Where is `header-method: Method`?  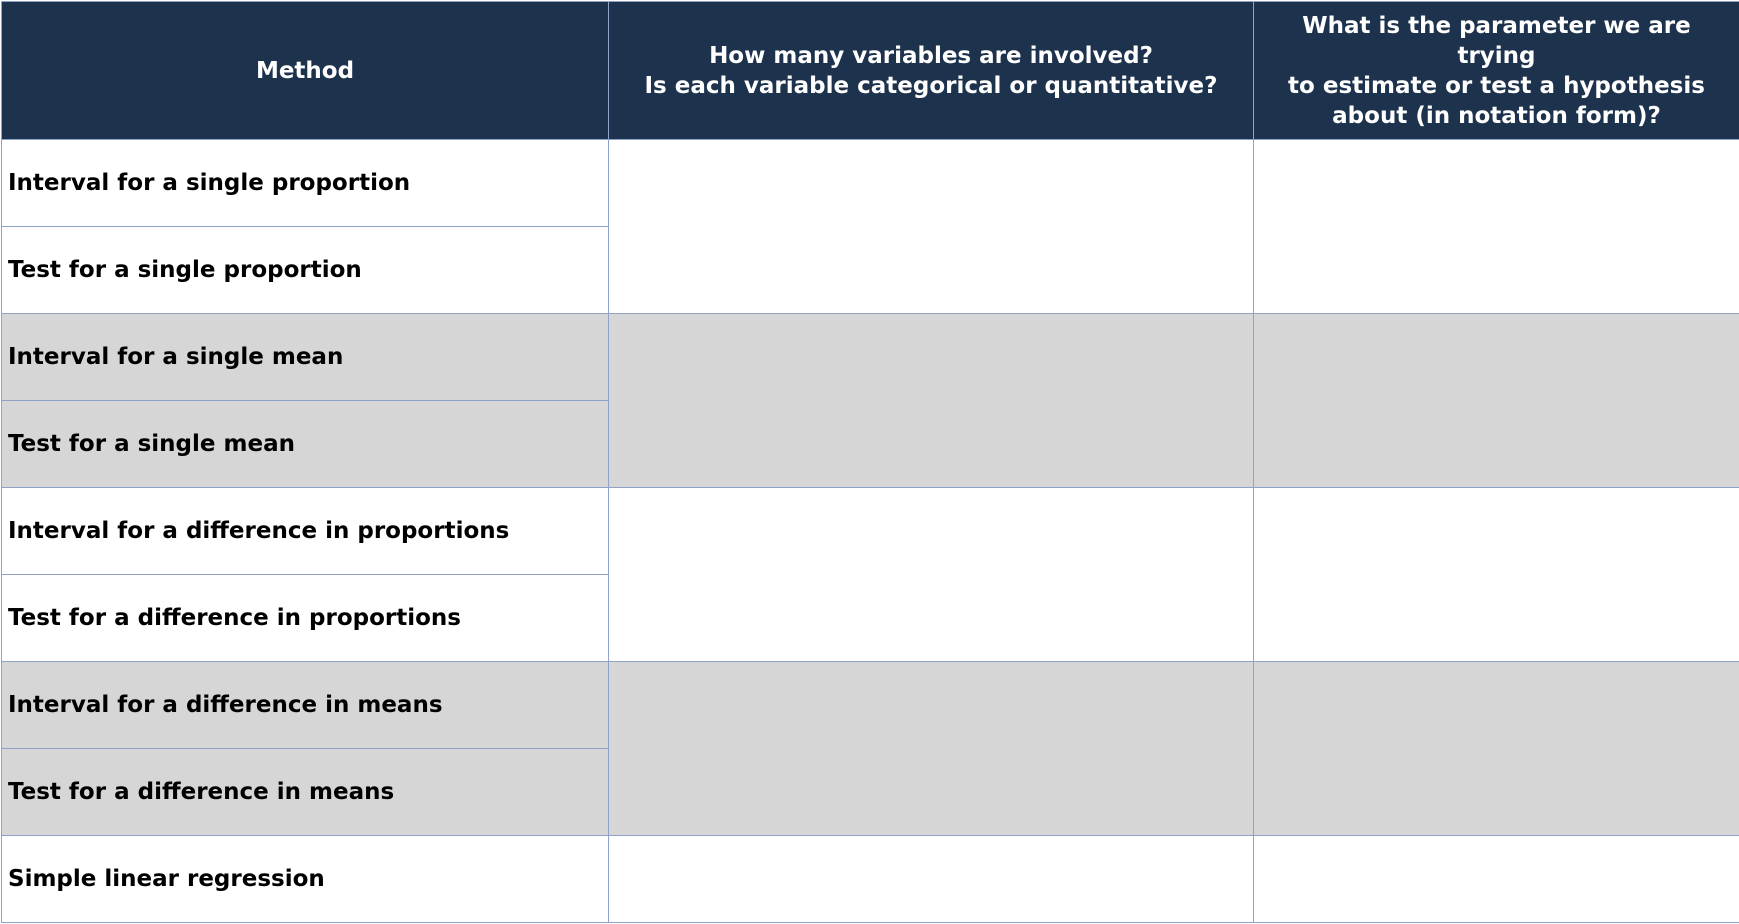 header-method: Method is located at coordinates (305, 70).